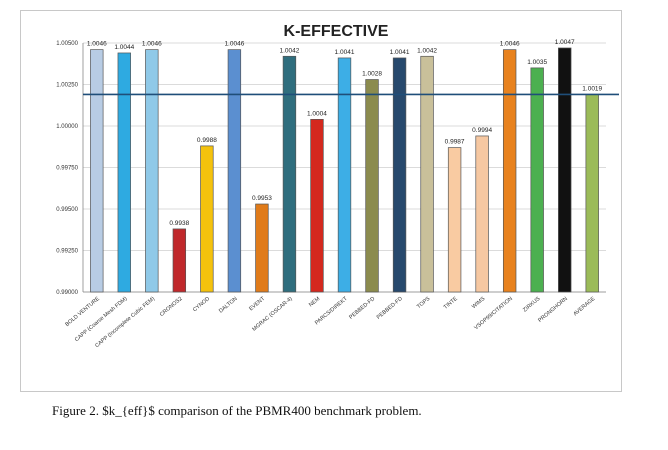 The image size is (668, 450). I want to click on bar-value-label: 0.9994, so click(482, 130).